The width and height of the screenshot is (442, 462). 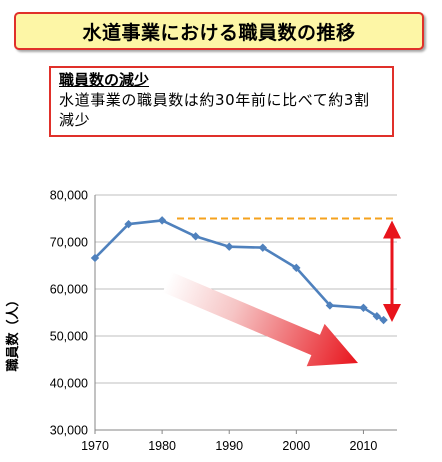 I want to click on annotations-front, so click(x=289, y=270).